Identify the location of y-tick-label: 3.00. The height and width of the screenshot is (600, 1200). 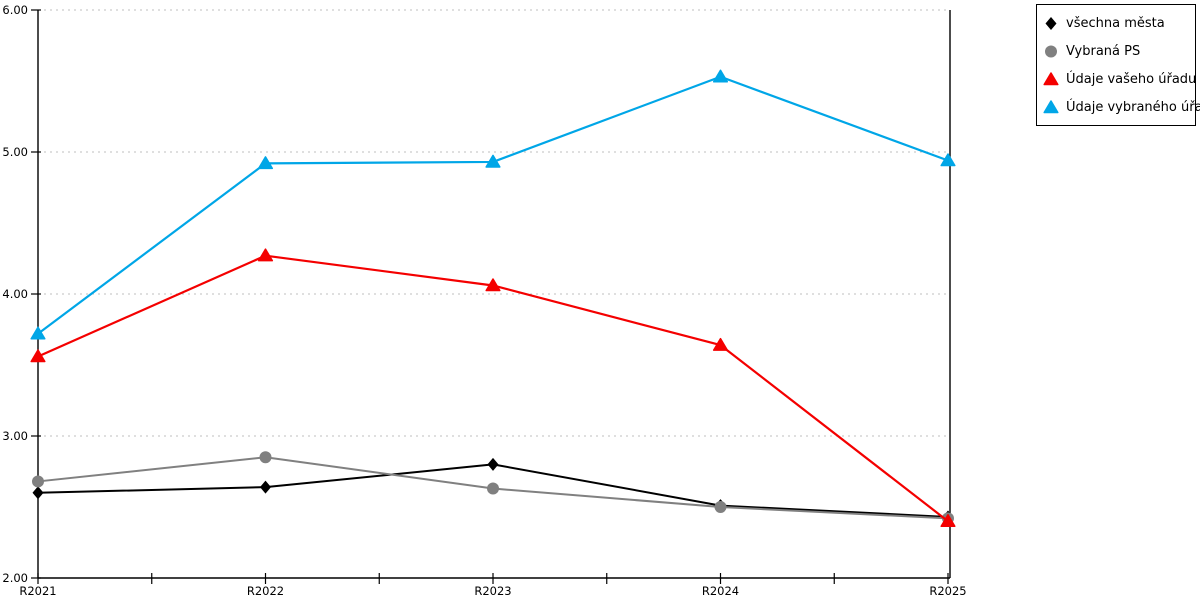
(15, 436).